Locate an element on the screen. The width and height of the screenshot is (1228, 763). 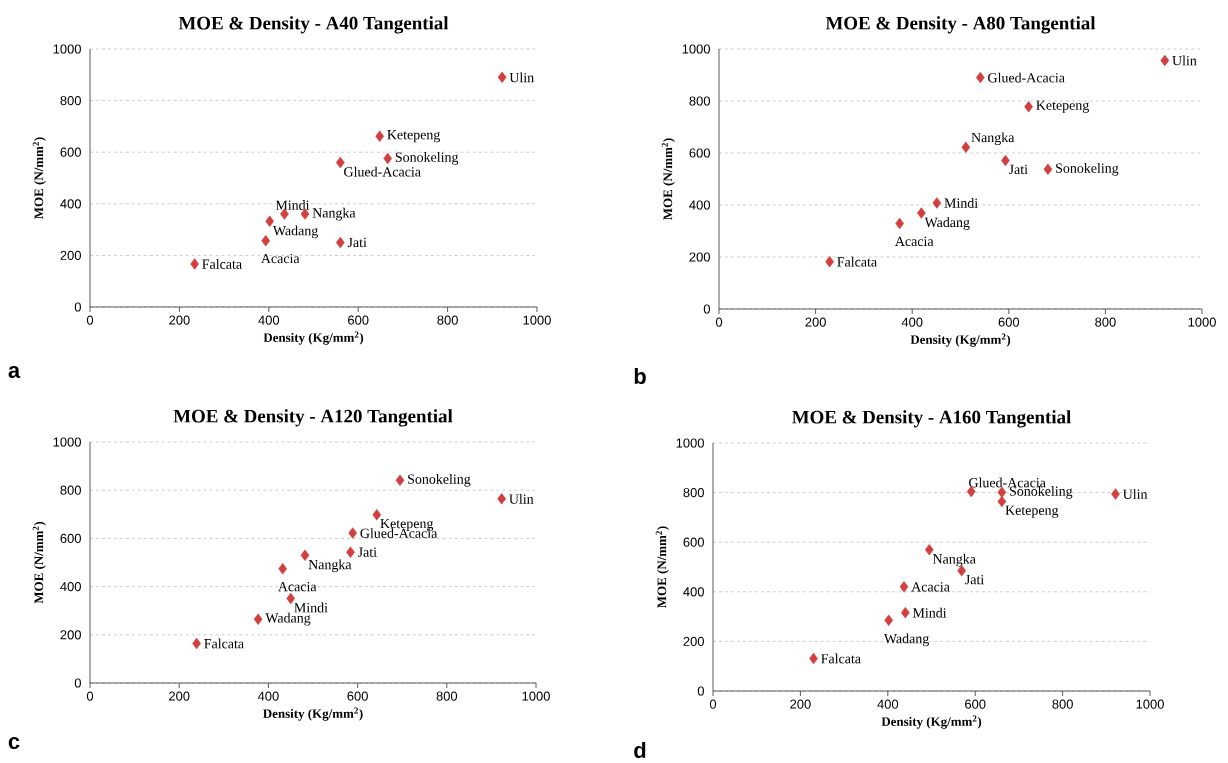
annotation: Glued-Acacia is located at coordinates (382, 171).